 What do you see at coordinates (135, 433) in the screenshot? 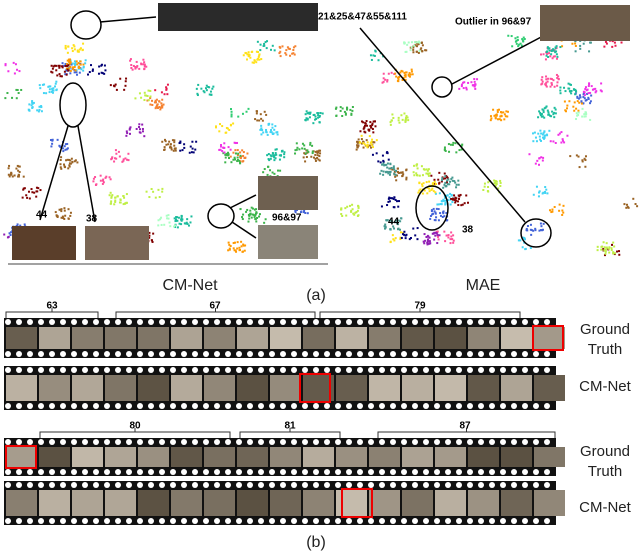
I see `brace` at bounding box center [135, 433].